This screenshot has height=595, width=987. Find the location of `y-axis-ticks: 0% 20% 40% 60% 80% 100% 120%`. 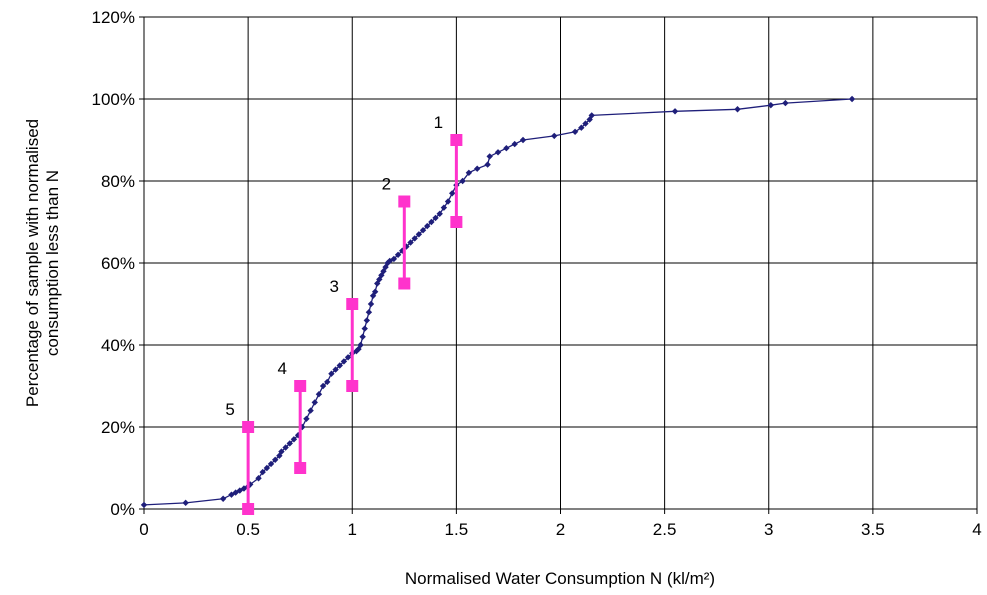

y-axis-ticks: 0% 20% 40% 60% 80% 100% 120% is located at coordinates (118, 263).